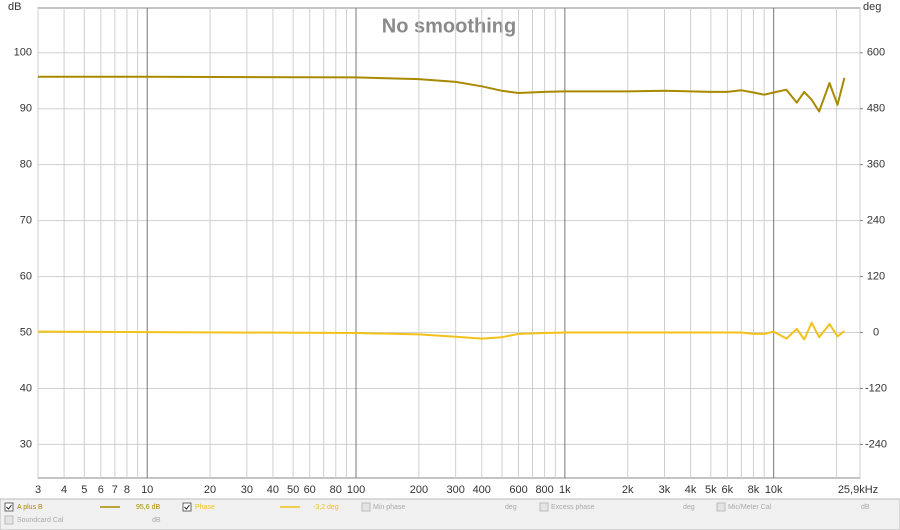 This screenshot has width=900, height=530. I want to click on x-tick-label: 10, so click(147, 490).